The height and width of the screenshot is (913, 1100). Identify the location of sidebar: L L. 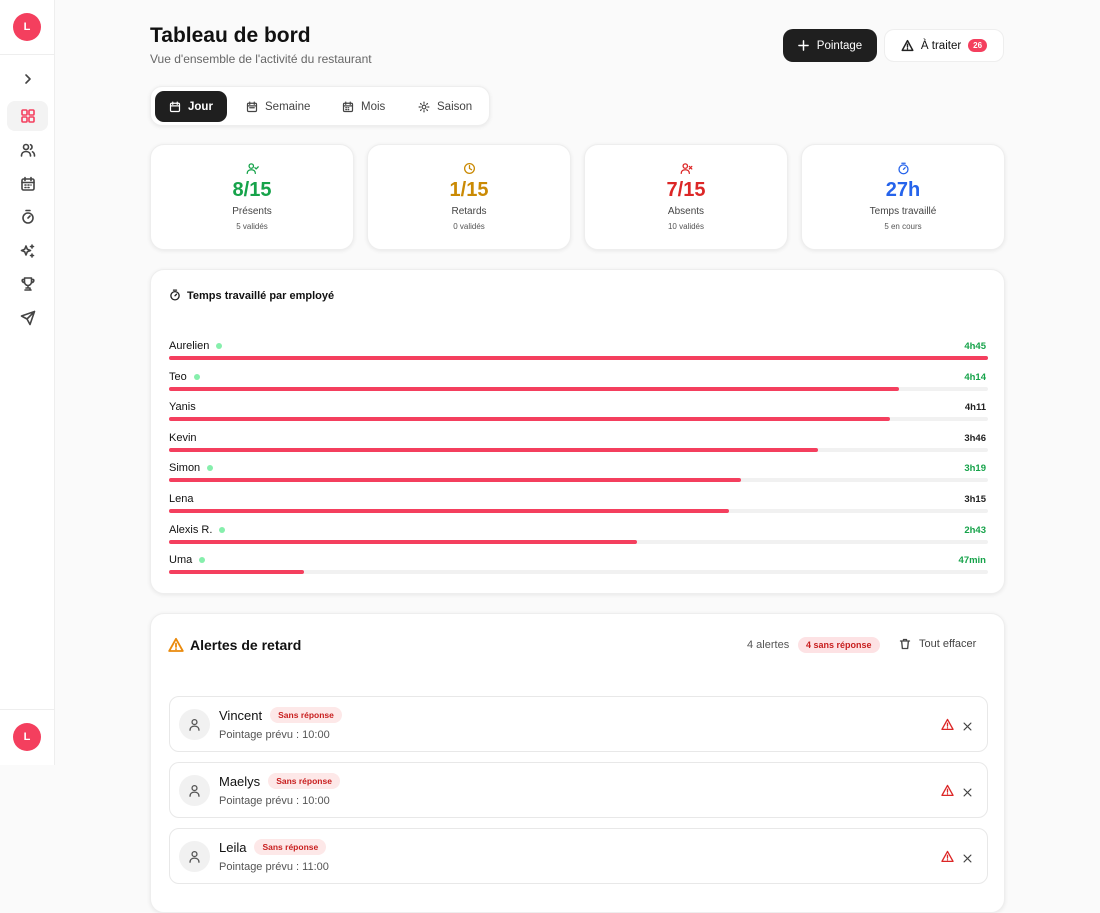
(27, 382).